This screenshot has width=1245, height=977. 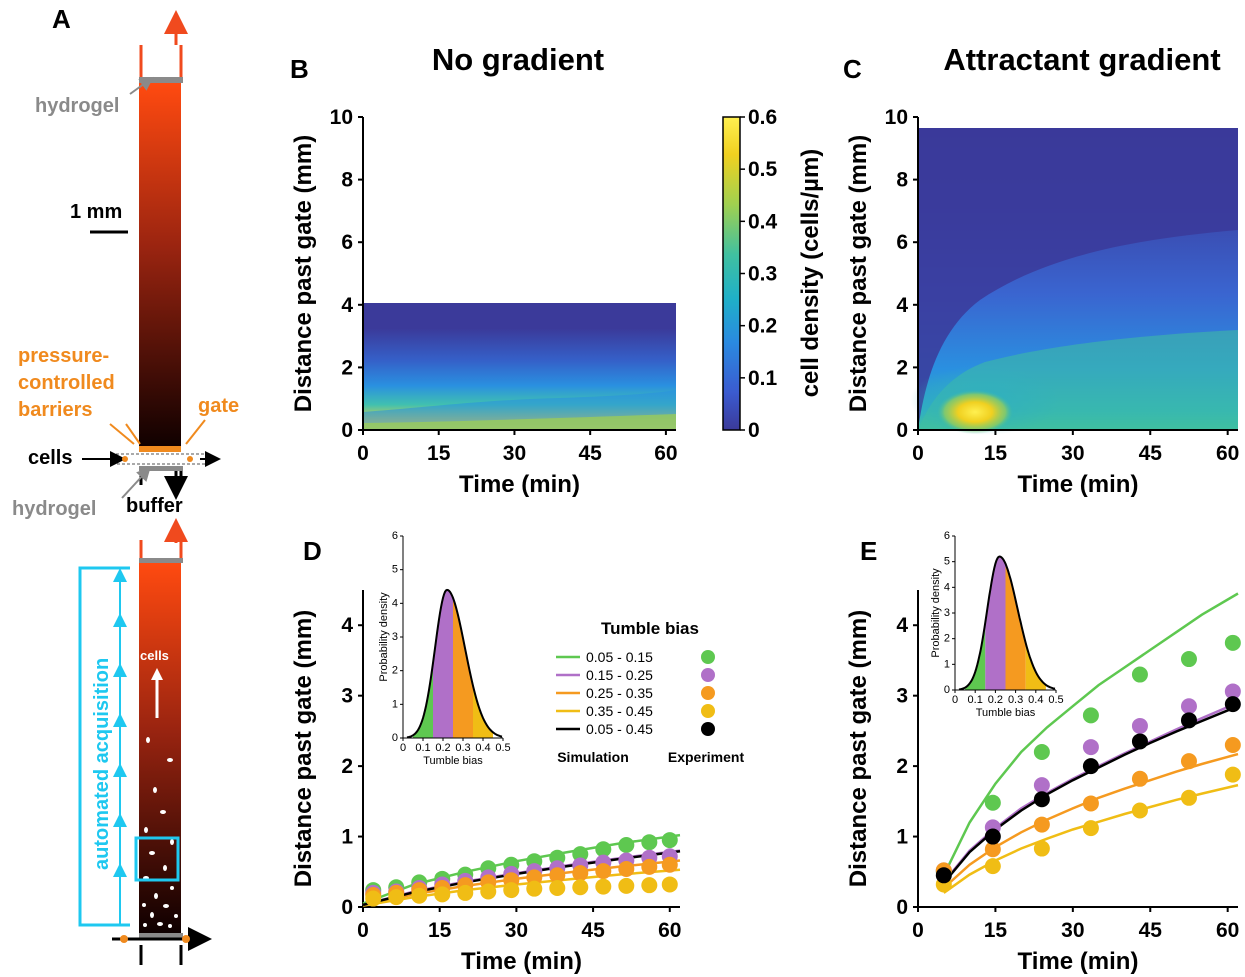 What do you see at coordinates (516, 930) in the screenshot?
I see `panel-d-x-tick-label: 30` at bounding box center [516, 930].